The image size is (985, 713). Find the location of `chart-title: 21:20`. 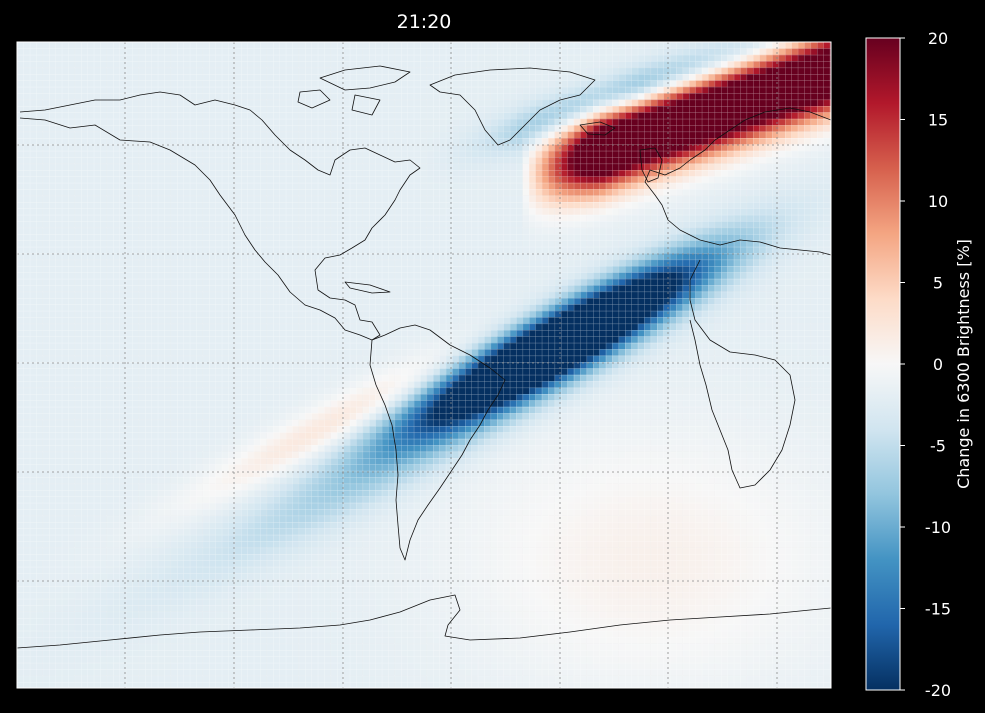

chart-title: 21:20 is located at coordinates (424, 22).